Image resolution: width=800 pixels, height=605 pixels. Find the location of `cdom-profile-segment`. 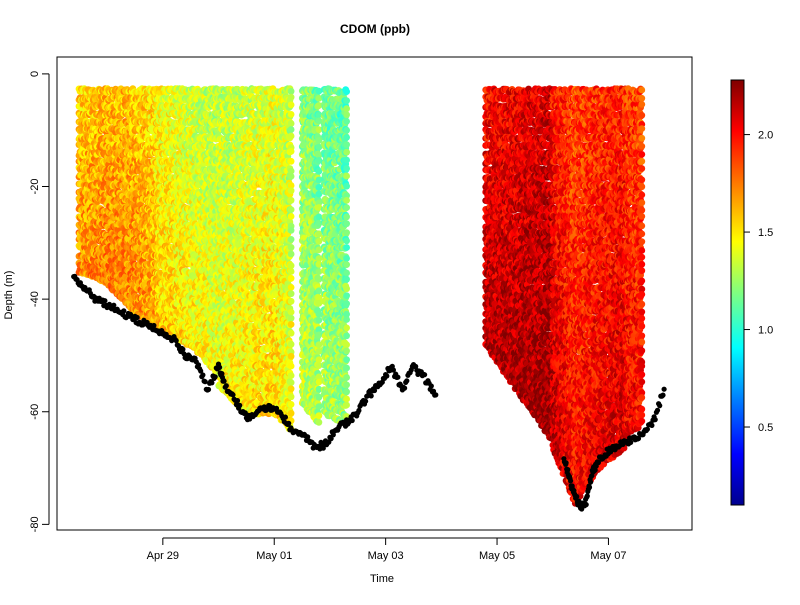

cdom-profile-segment is located at coordinates (254, 259).